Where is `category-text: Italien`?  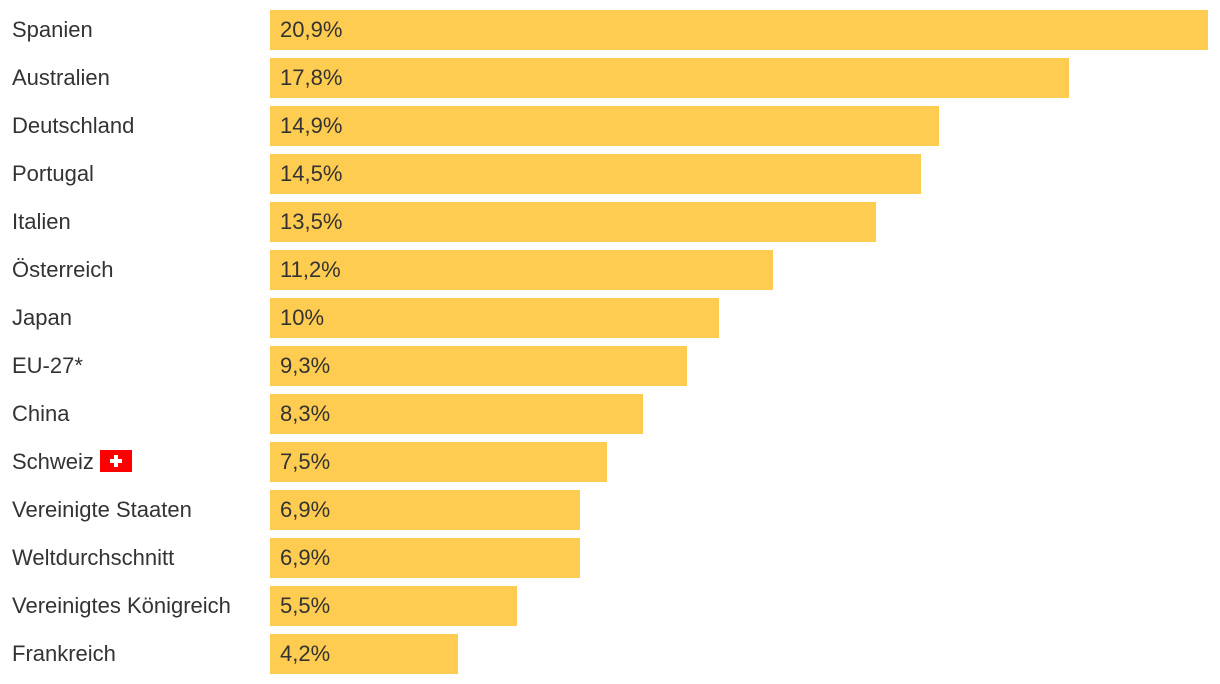 category-text: Italien is located at coordinates (41, 221).